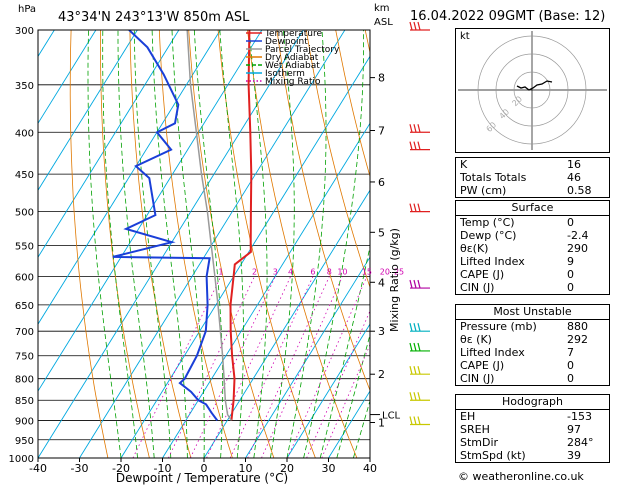 The width and height of the screenshot is (629, 486). Describe the element at coordinates (24, 357) in the screenshot. I see `pressure-tick-label: 750` at that location.